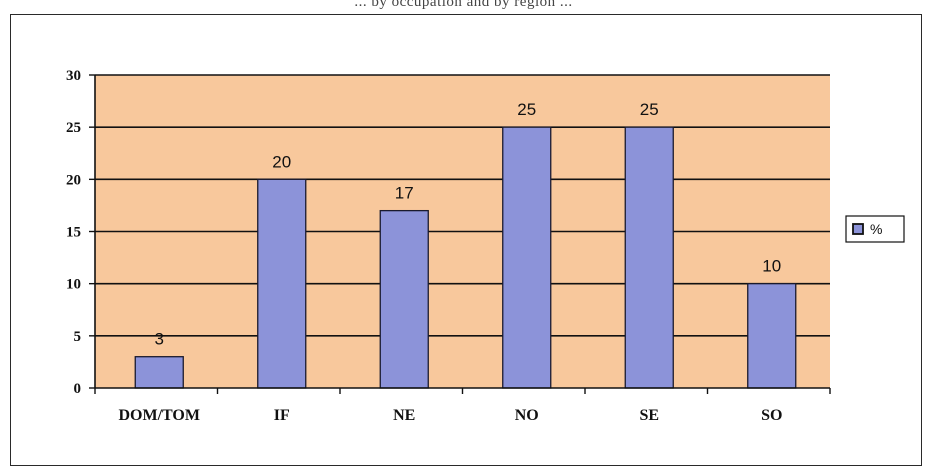 The height and width of the screenshot is (471, 927). Describe the element at coordinates (462, 406) in the screenshot. I see `x-axis-categories: DOM/TOM IF NE NO SE SO` at that location.